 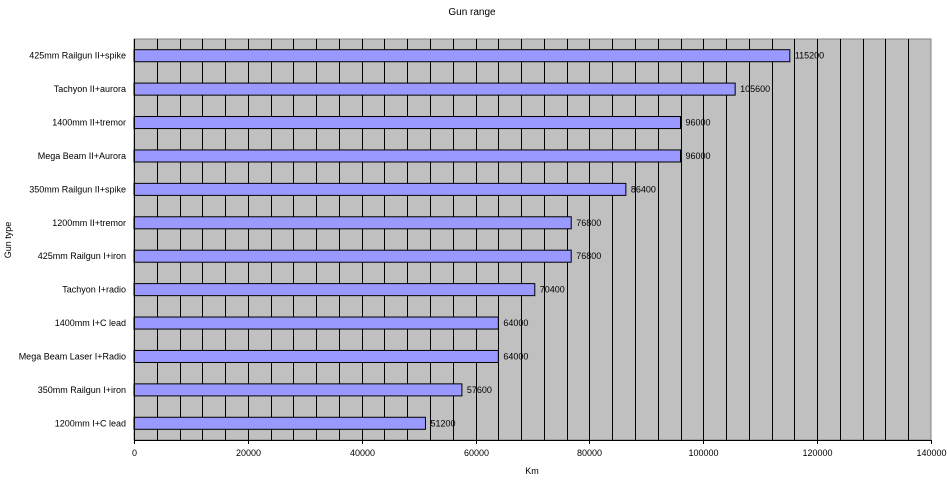 What do you see at coordinates (72, 356) in the screenshot?
I see `category-label-9: Mega Beam Laser I+Radio` at bounding box center [72, 356].